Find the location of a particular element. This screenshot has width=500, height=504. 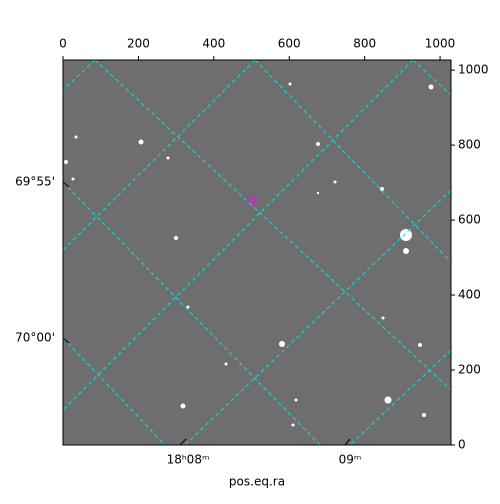

x-tick-label: 1000 is located at coordinates (440, 44).